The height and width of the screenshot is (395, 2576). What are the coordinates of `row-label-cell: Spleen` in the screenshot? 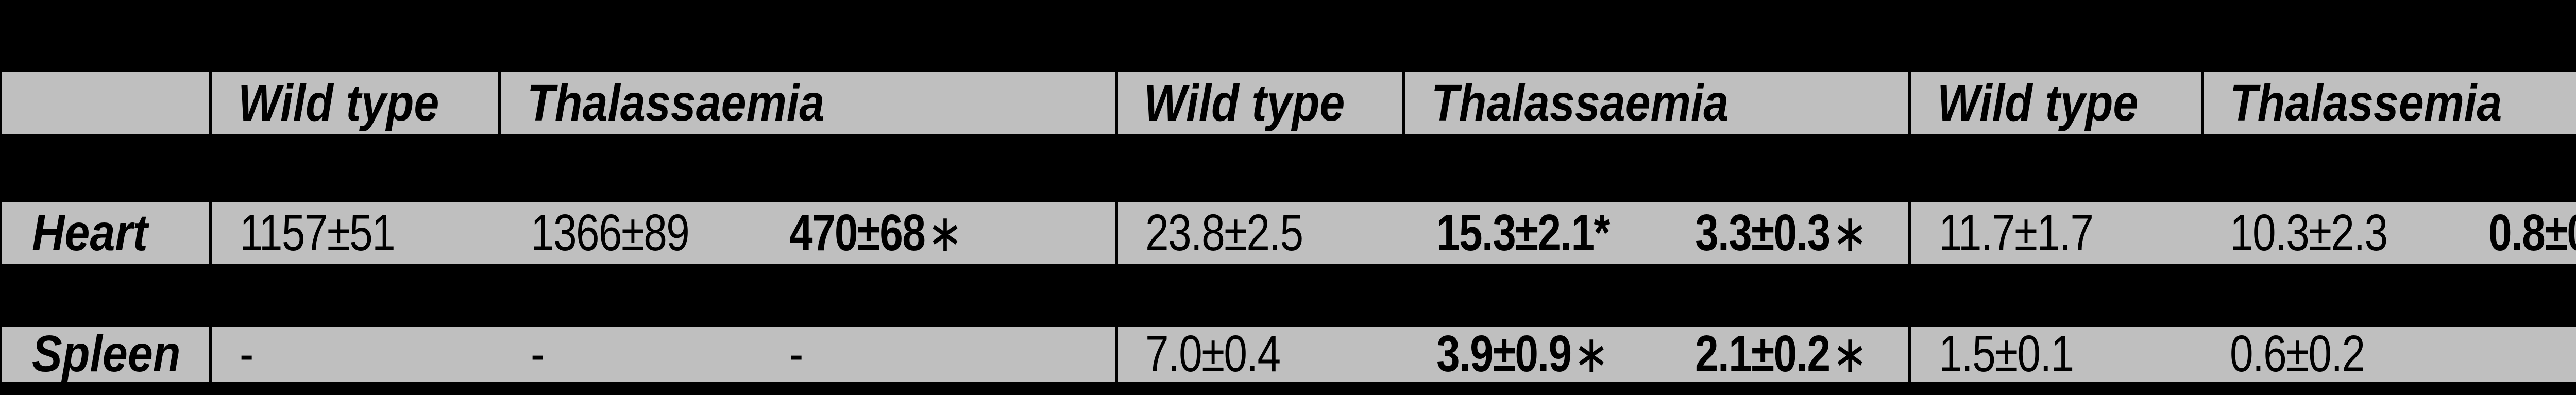 It's located at (105, 354).